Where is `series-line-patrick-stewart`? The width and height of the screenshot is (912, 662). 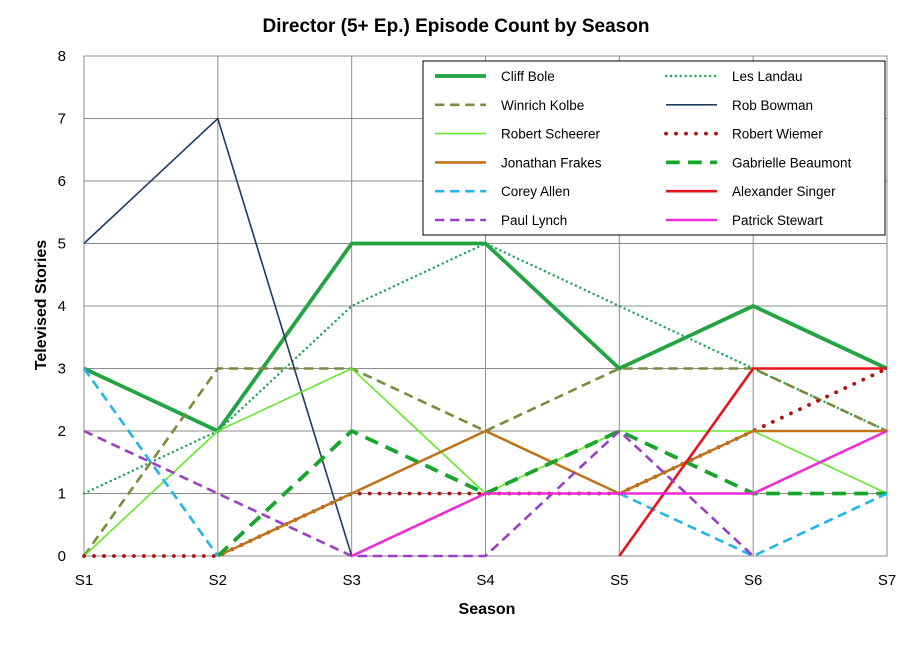 series-line-patrick-stewart is located at coordinates (619, 493).